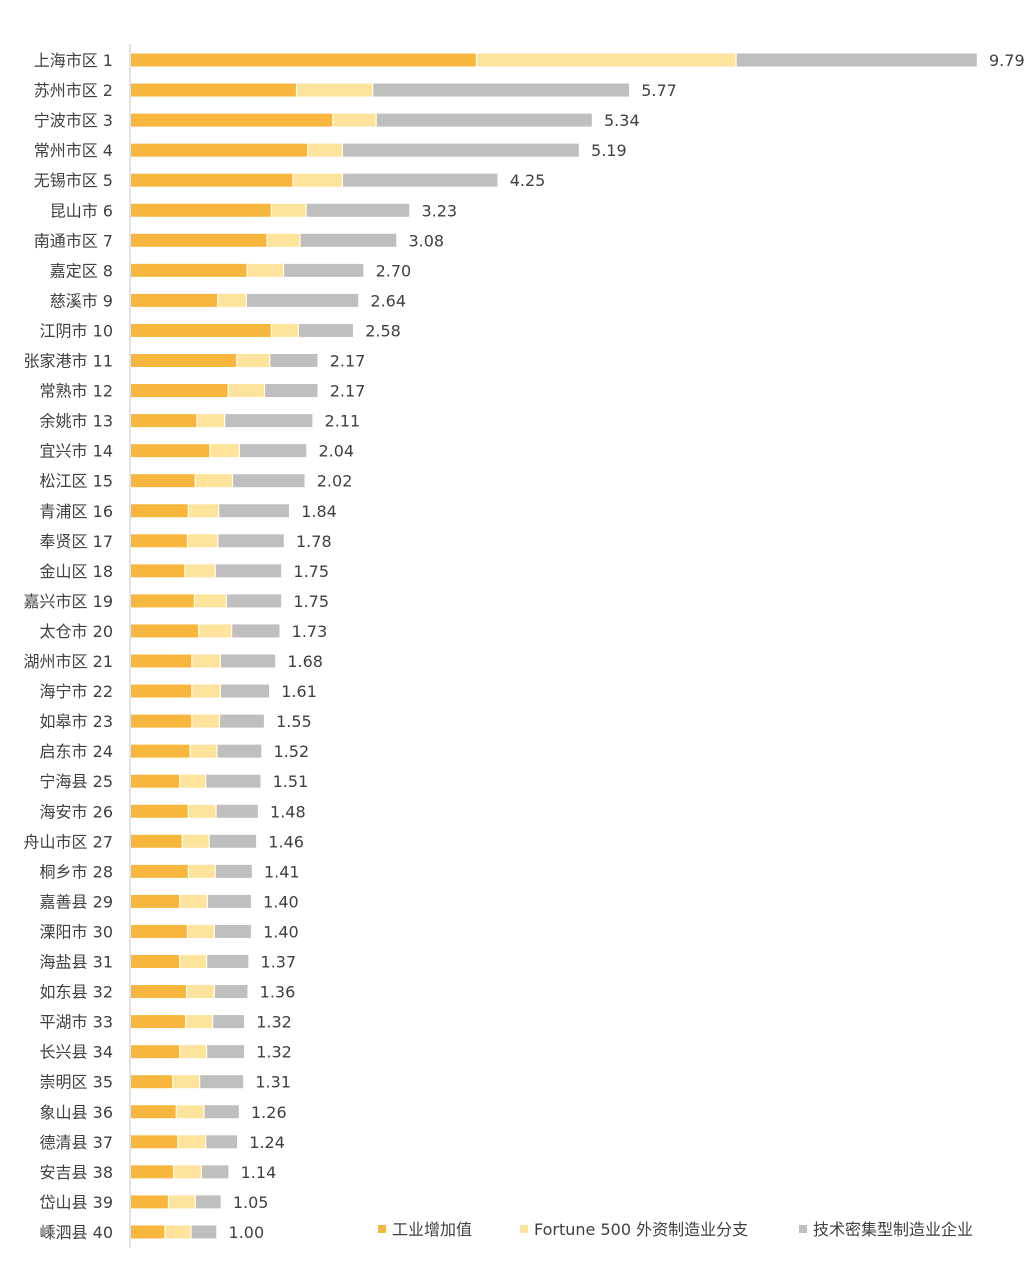  What do you see at coordinates (76, 962) in the screenshot?
I see `category-label: 海盐县 31` at bounding box center [76, 962].